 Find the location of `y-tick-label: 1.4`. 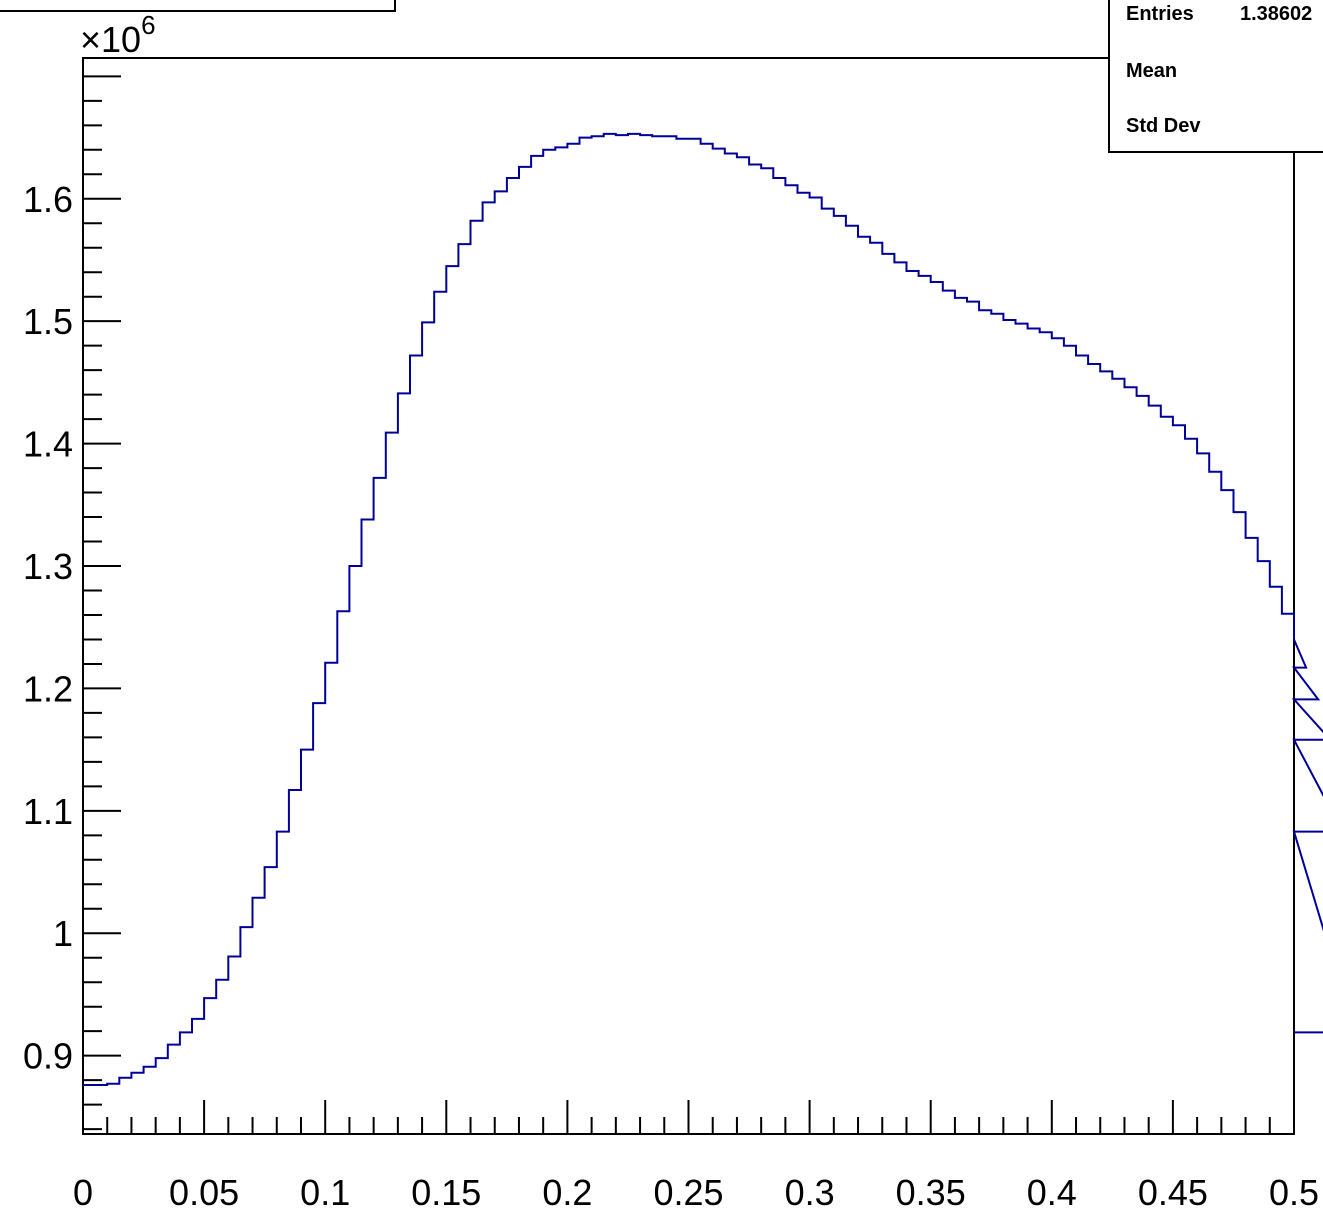

y-tick-label: 1.4 is located at coordinates (48, 444).